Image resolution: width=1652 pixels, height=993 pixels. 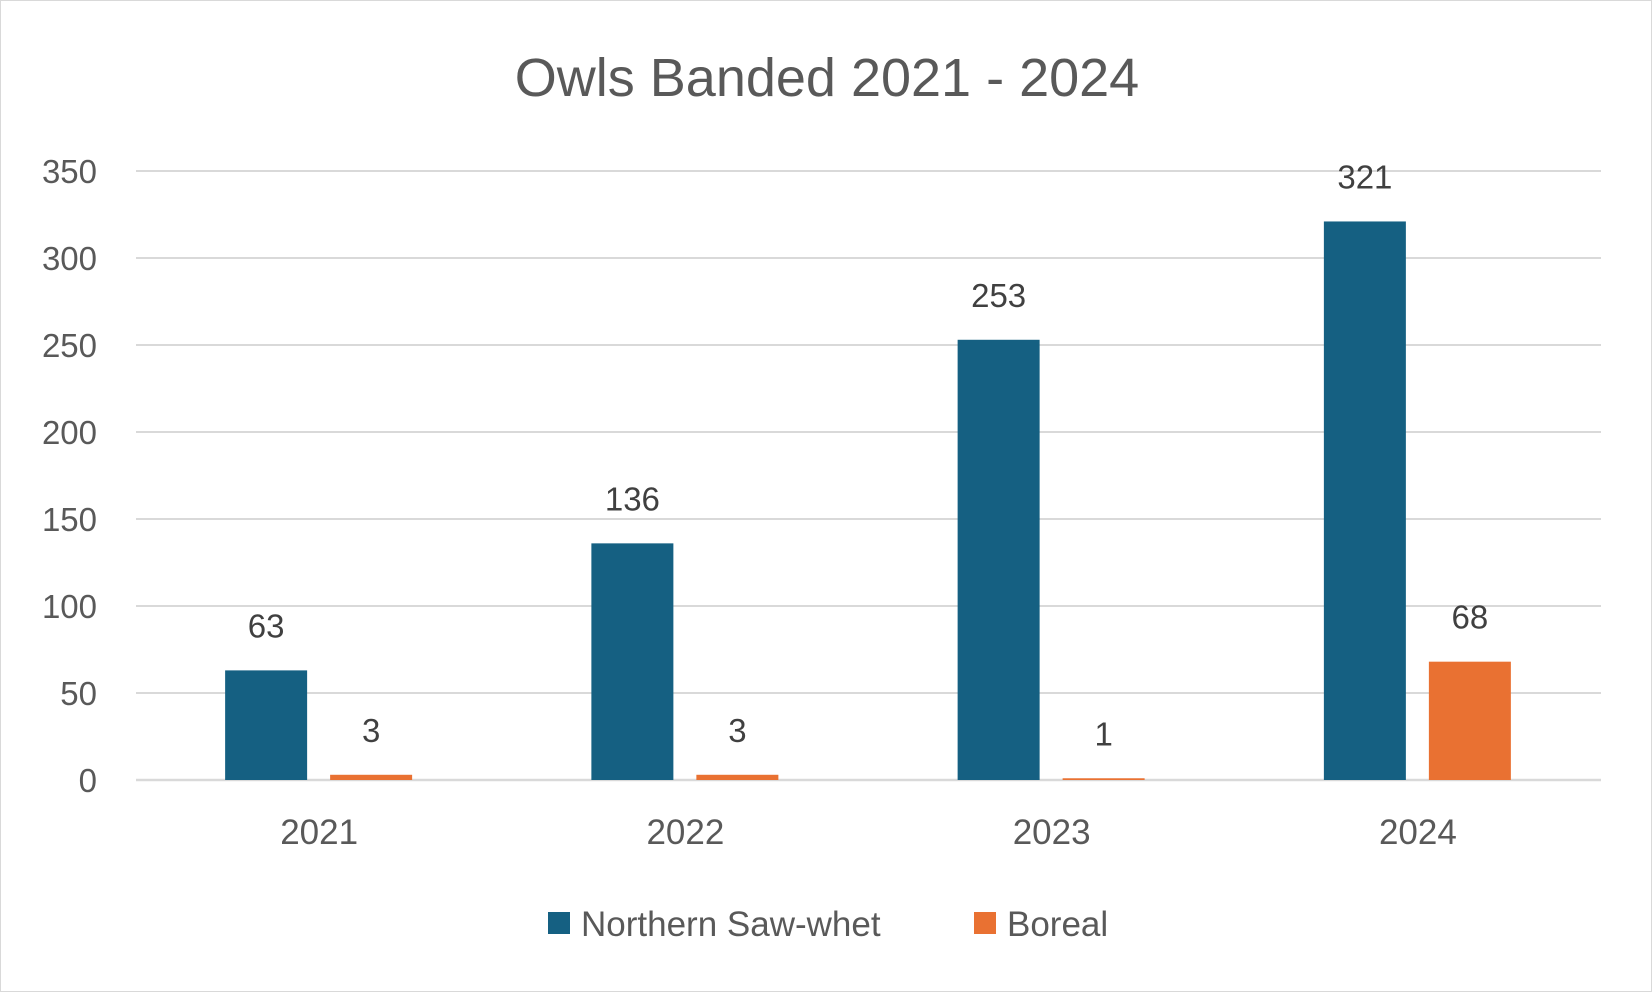 What do you see at coordinates (1057, 924) in the screenshot?
I see `legend-label: Boreal` at bounding box center [1057, 924].